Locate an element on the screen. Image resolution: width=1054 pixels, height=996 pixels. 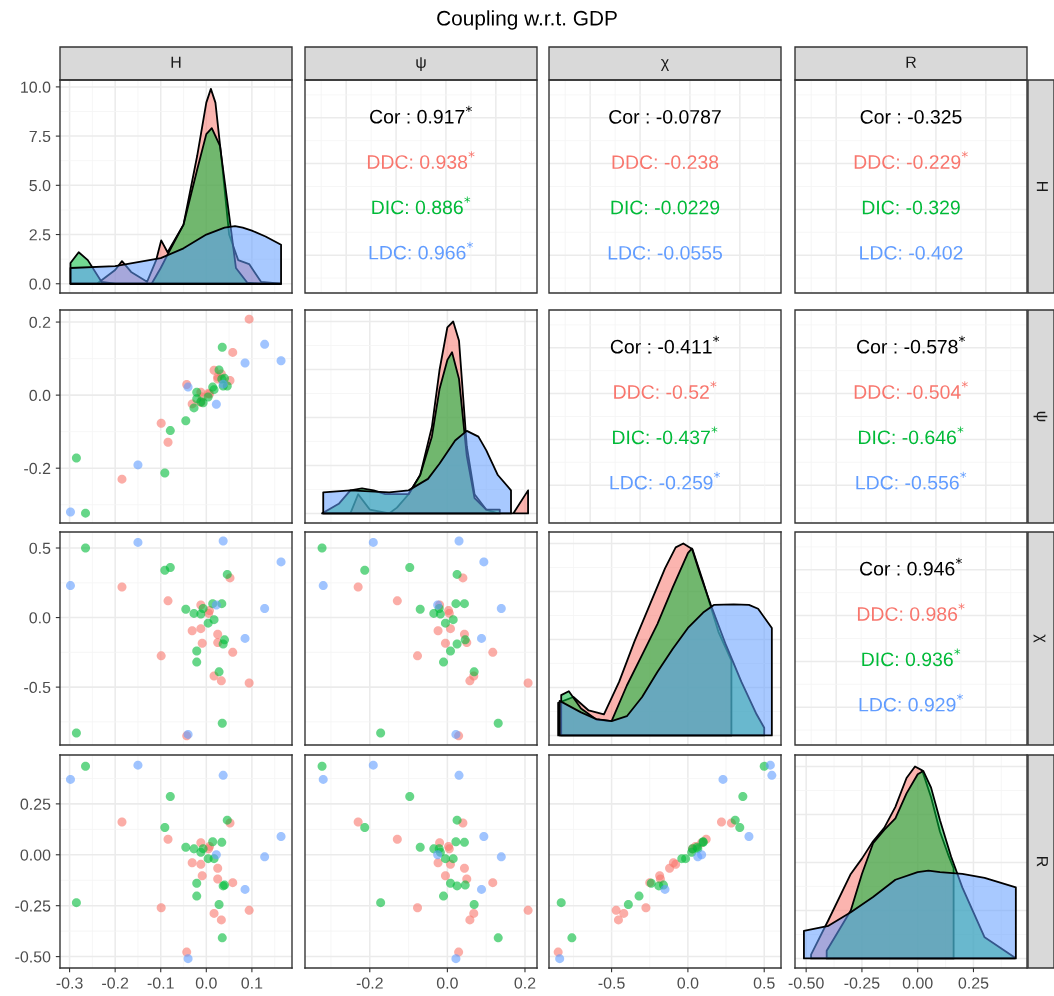
text: LDC: 0.966$^{*}$ is located at coordinates (421, 250).